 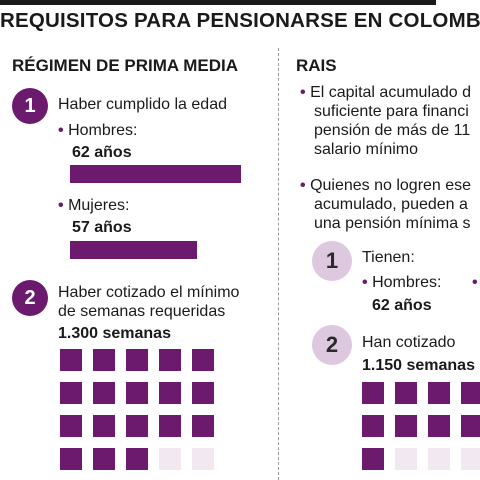 I want to click on main-title: REQUISITOS PARA PENSIONARSE EN COLOMBIA, so click(x=240, y=20).